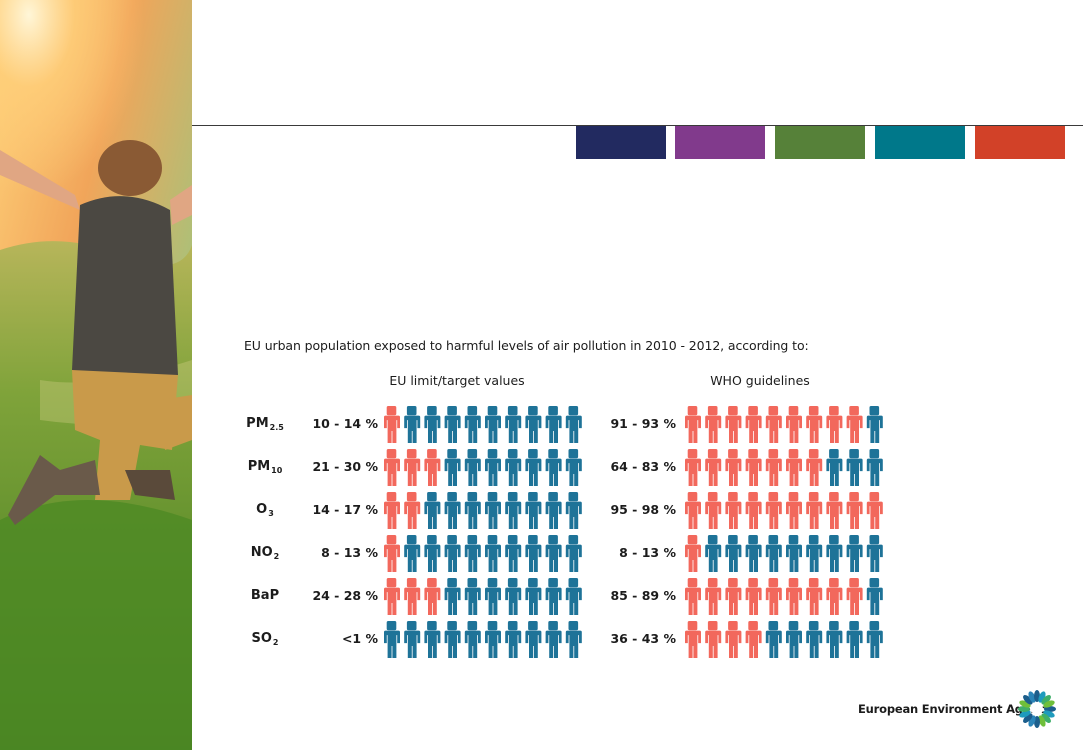 The image size is (1083, 750). What do you see at coordinates (265, 467) in the screenshot?
I see `pollutant-label: PM10` at bounding box center [265, 467].